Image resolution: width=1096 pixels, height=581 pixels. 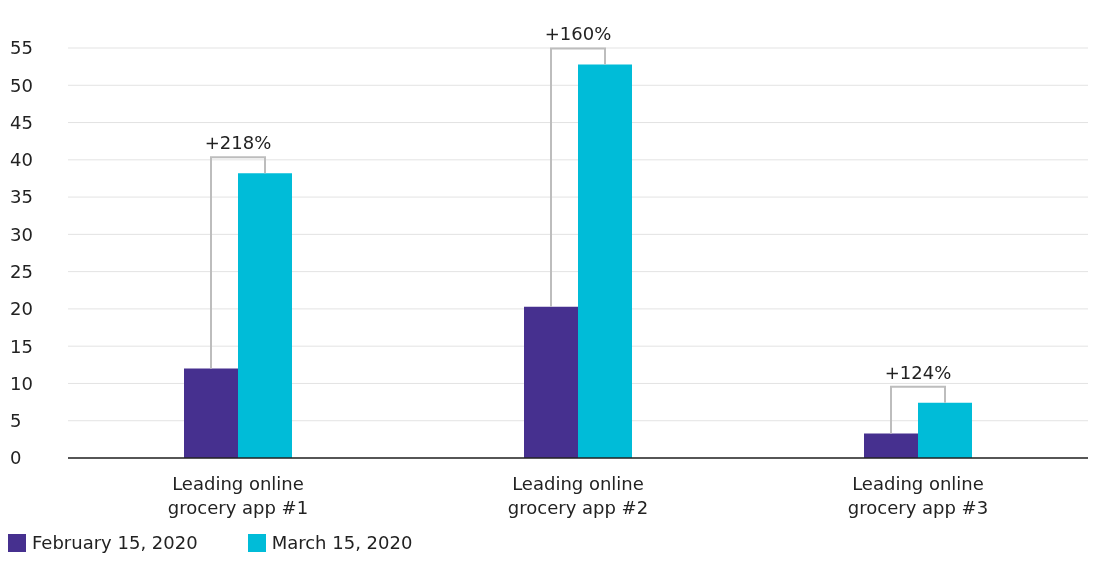 What do you see at coordinates (21, 309) in the screenshot?
I see `y-tick-label: 20` at bounding box center [21, 309].